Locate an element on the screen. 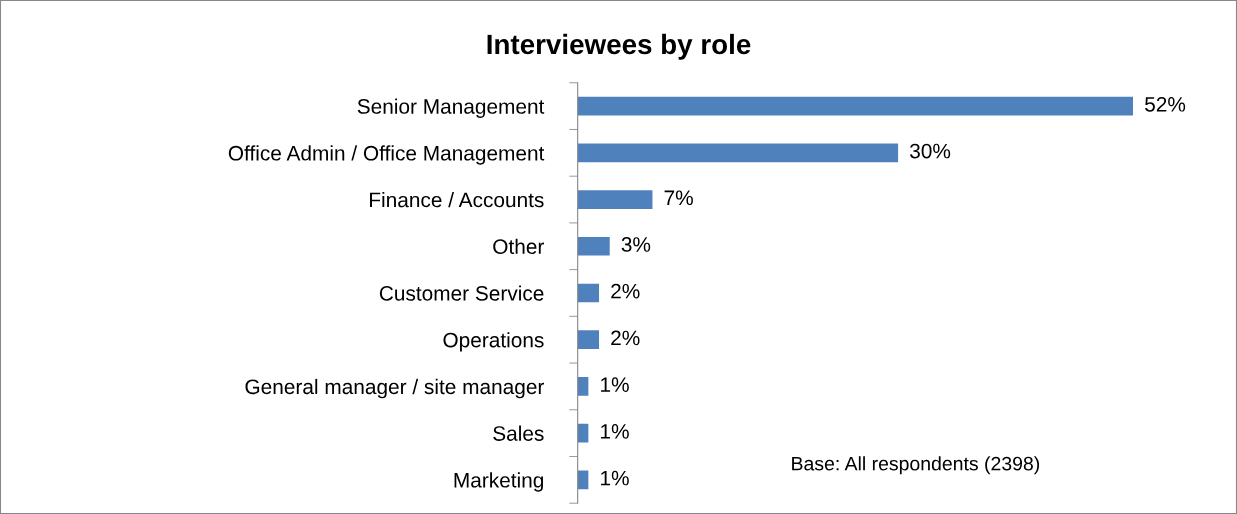 The image size is (1237, 514). y-tick-label: General manager / site manager is located at coordinates (395, 388).